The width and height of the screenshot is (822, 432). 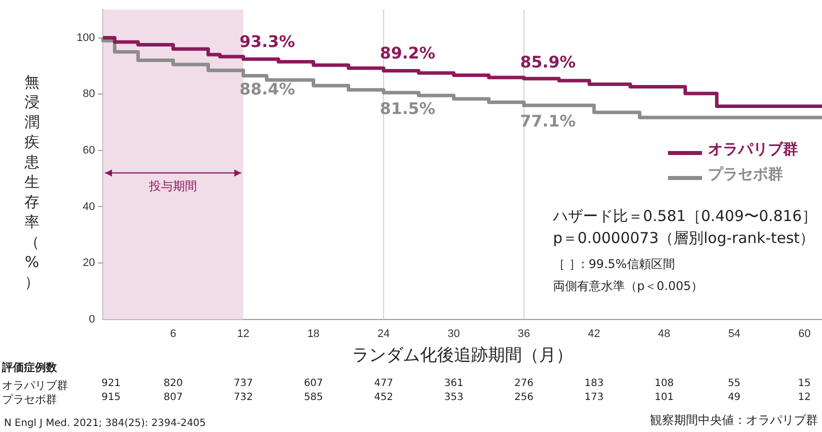 What do you see at coordinates (462, 354) in the screenshot?
I see `x-axis-title: ランダム化後追跡期間（月）` at bounding box center [462, 354].